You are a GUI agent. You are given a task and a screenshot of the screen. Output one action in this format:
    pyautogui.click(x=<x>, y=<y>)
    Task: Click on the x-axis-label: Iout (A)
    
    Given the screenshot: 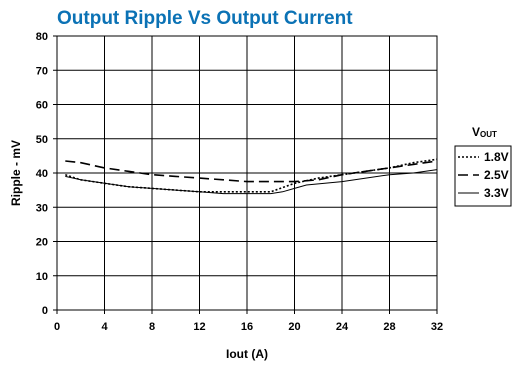 What is the action you would take?
    pyautogui.click(x=247, y=354)
    